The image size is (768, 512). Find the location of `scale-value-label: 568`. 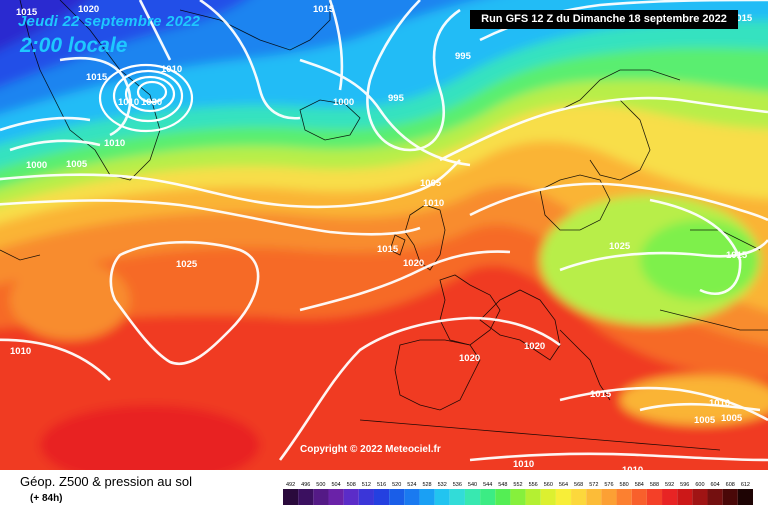

scale-value-label: 568 is located at coordinates (578, 485).